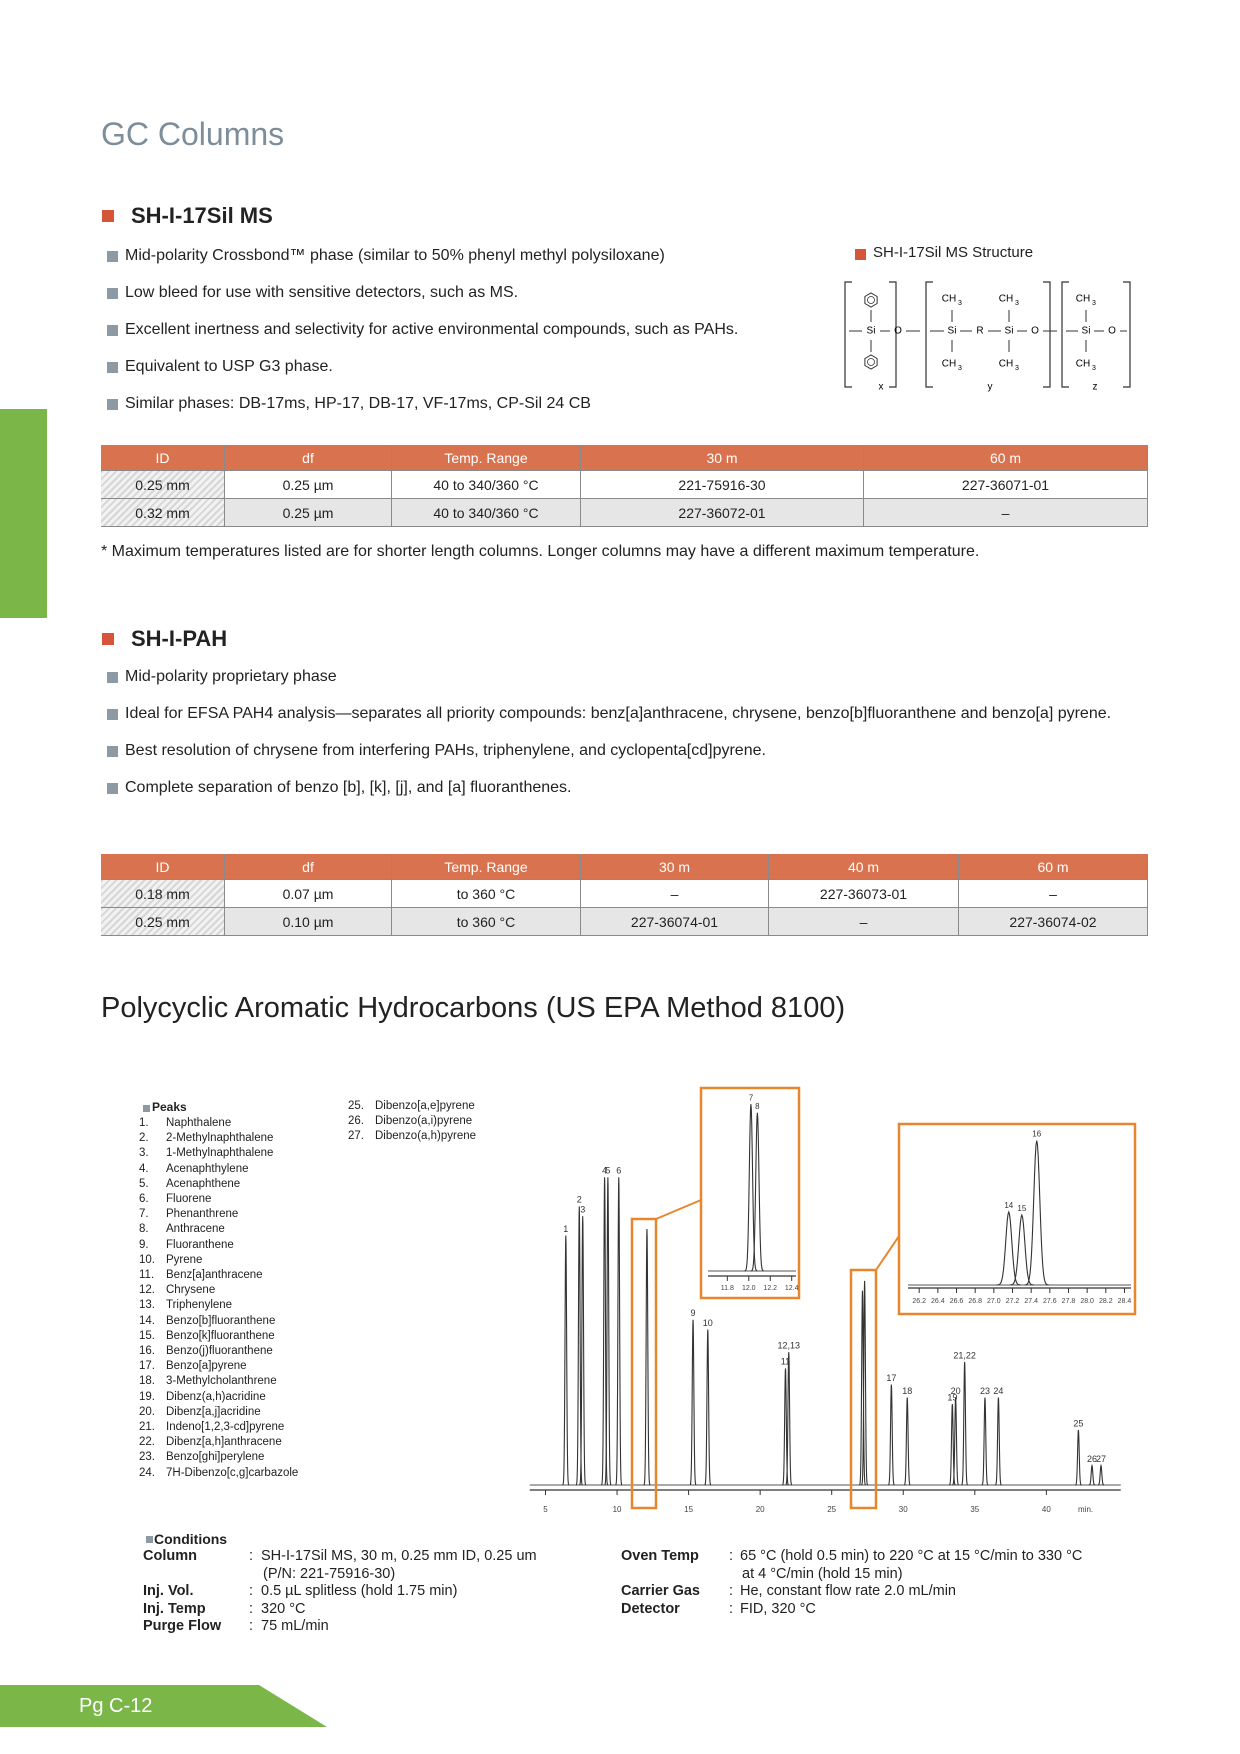  I want to click on peak-label: 2, so click(579, 1200).